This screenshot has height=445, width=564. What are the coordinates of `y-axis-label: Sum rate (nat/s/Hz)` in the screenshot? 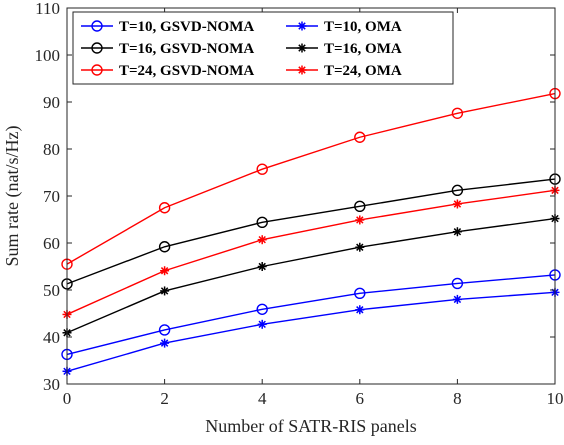 It's located at (12, 196).